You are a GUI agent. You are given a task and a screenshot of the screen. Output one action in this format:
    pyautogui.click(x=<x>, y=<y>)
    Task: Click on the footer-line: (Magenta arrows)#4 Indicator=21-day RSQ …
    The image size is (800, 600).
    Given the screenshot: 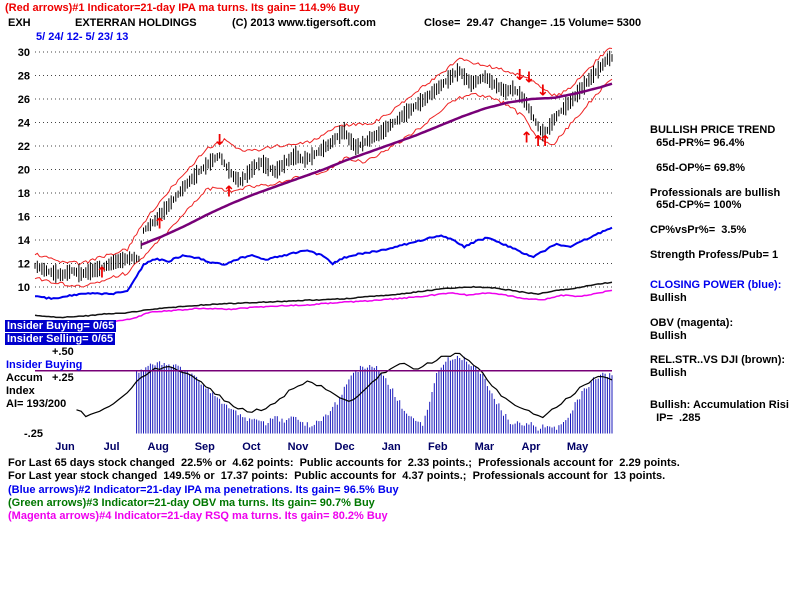 What is the action you would take?
    pyautogui.click(x=198, y=516)
    